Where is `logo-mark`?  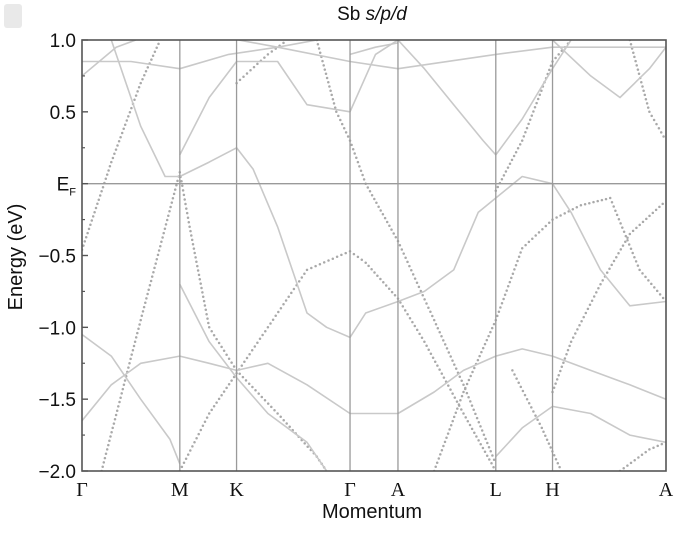
logo-mark is located at coordinates (13, 16).